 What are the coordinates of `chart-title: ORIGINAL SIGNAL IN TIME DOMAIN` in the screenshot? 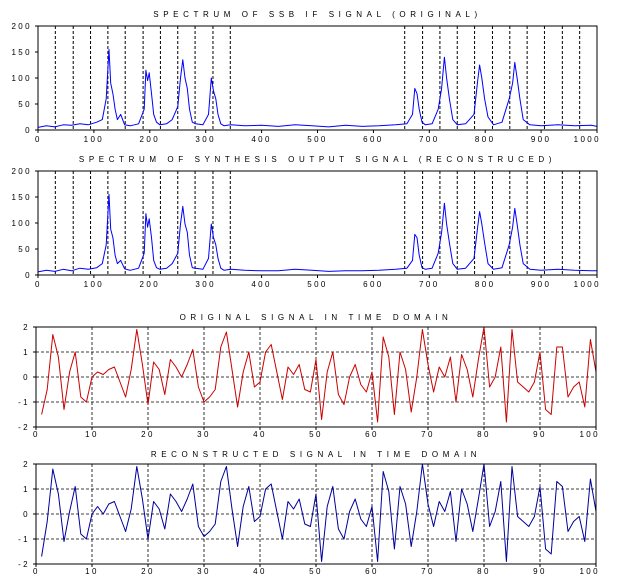 It's located at (316, 317).